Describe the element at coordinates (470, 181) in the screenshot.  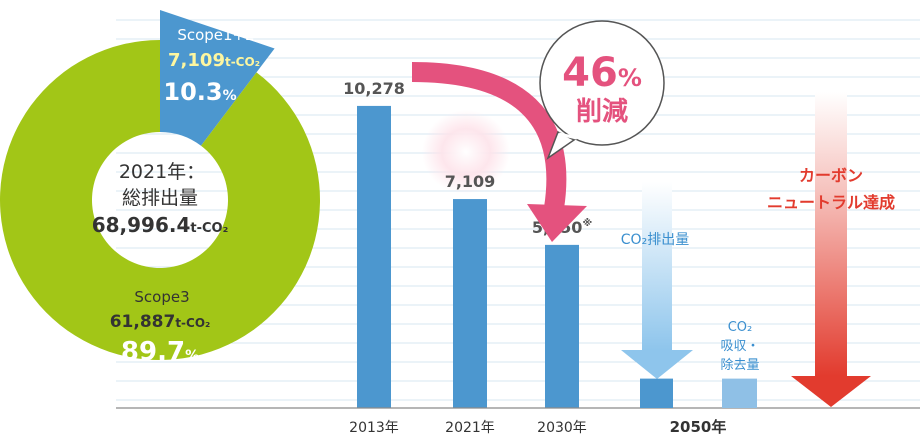
I see `bar-value-label: 7,109` at that location.